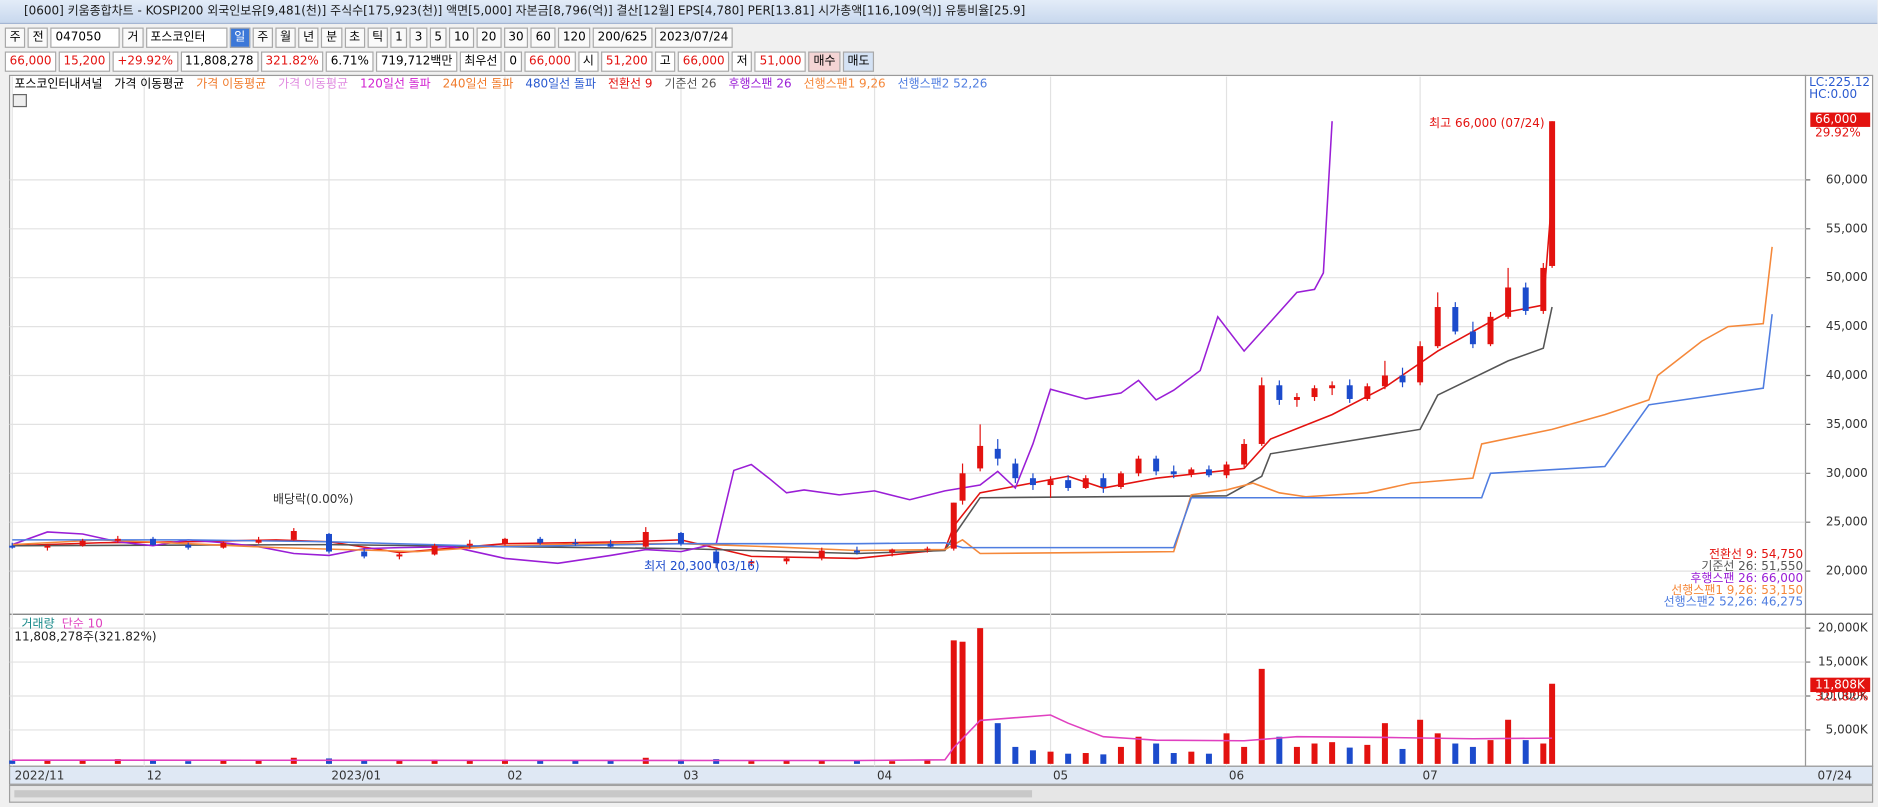  What do you see at coordinates (292, 61) in the screenshot?
I see `quote-field: 321.82%` at bounding box center [292, 61].